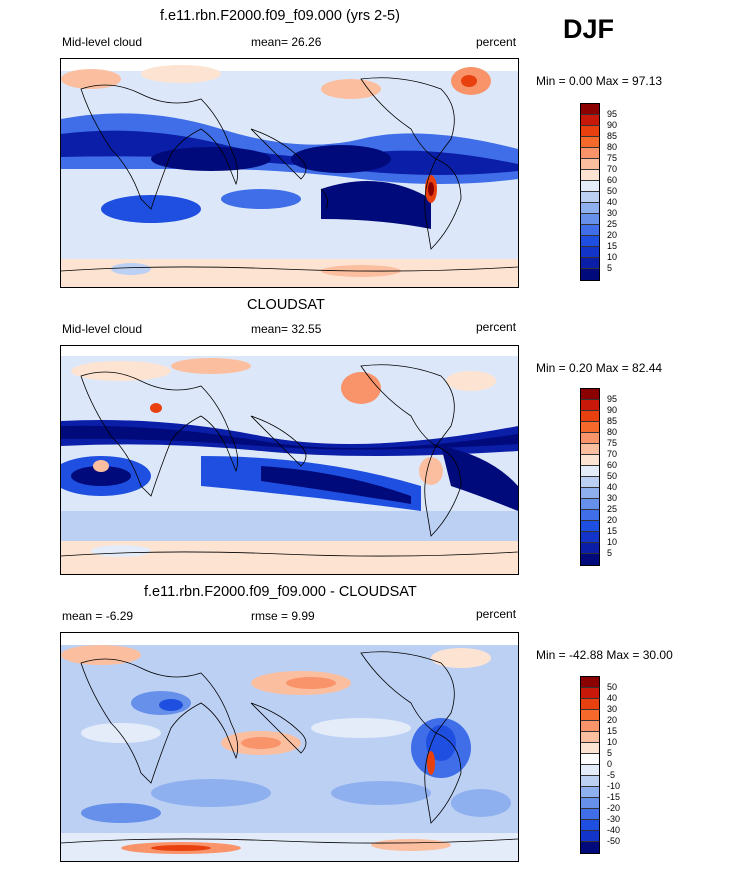 This screenshot has height=872, width=733. Describe the element at coordinates (612, 465) in the screenshot. I see `colorbar-label: 60` at that location.